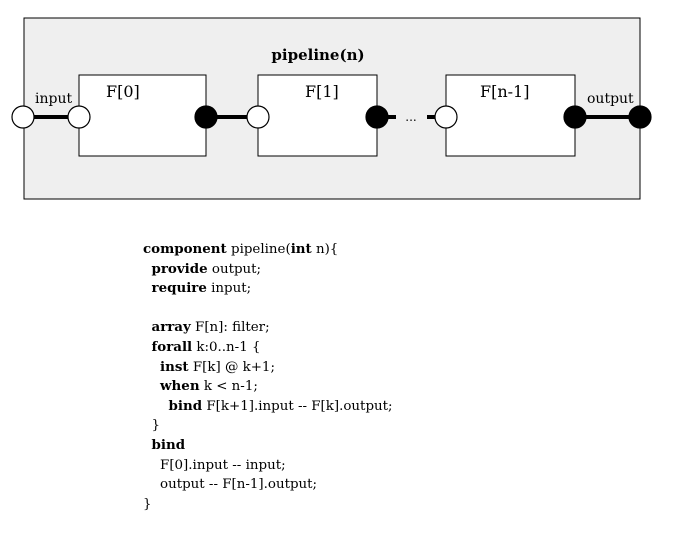 Image resolution: width=678 pixels, height=539 pixels. Describe the element at coordinates (172, 346) in the screenshot. I see `code-keyword: forall` at that location.